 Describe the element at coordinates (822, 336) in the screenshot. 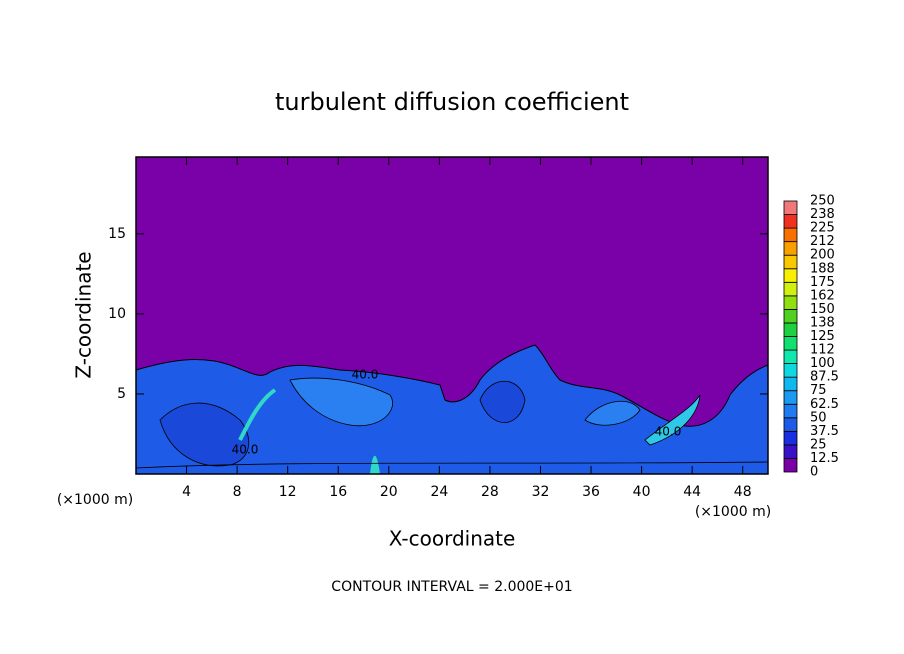

I see `colorbar-label: 125` at that location.